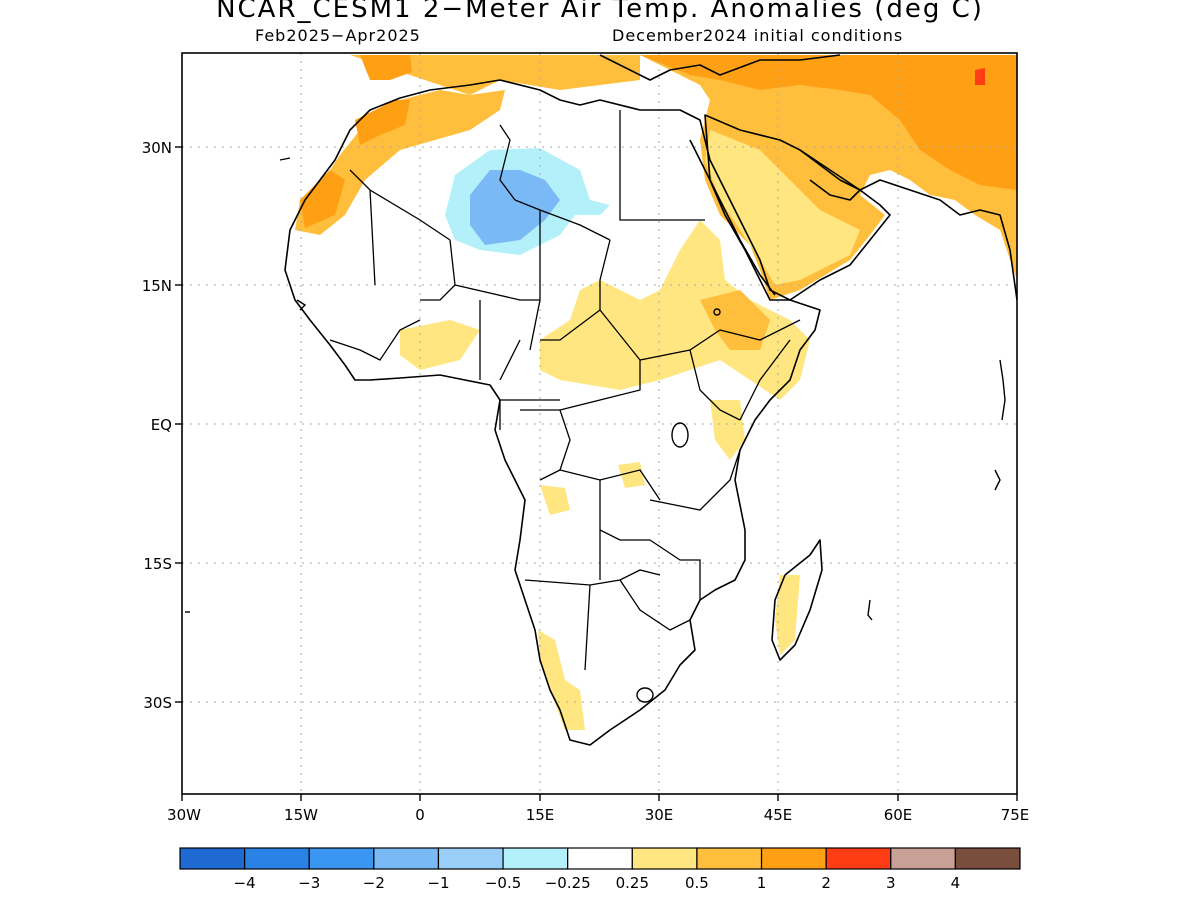 The height and width of the screenshot is (900, 1200). I want to click on strong-anomaly-nw-africa, so click(386, 67).